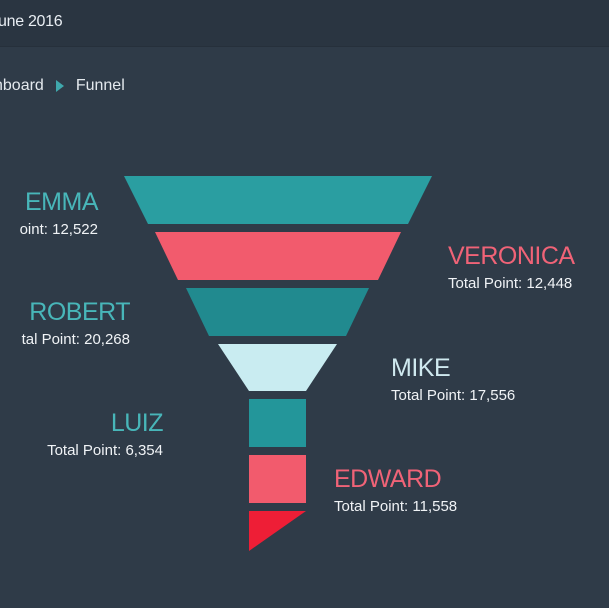 The height and width of the screenshot is (608, 609). Describe the element at coordinates (304, 23) in the screenshot. I see `top-bar: une 2016` at that location.